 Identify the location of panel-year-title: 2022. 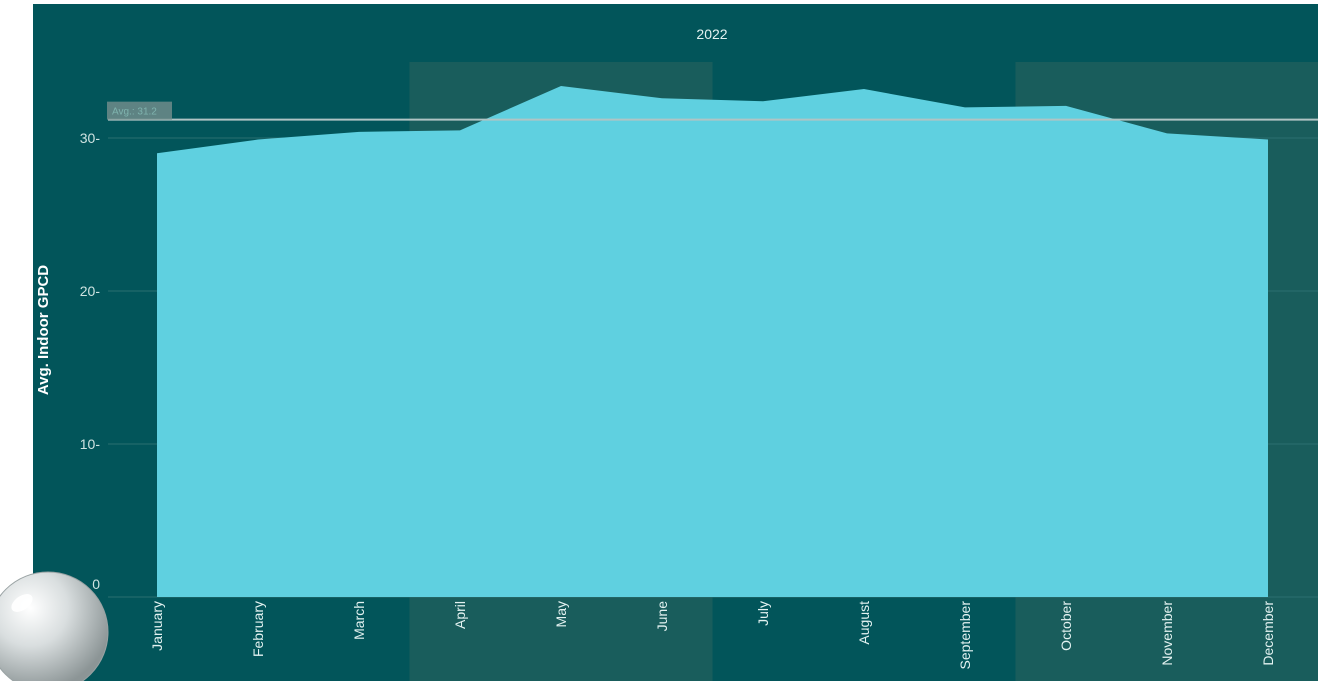
(711, 34).